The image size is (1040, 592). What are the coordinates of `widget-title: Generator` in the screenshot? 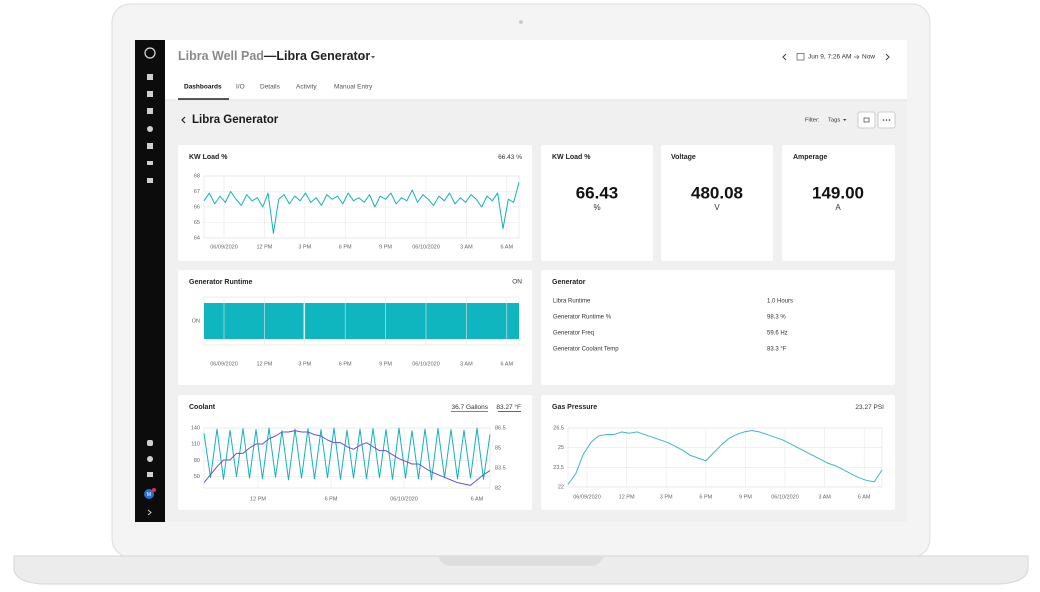 It's located at (569, 282).